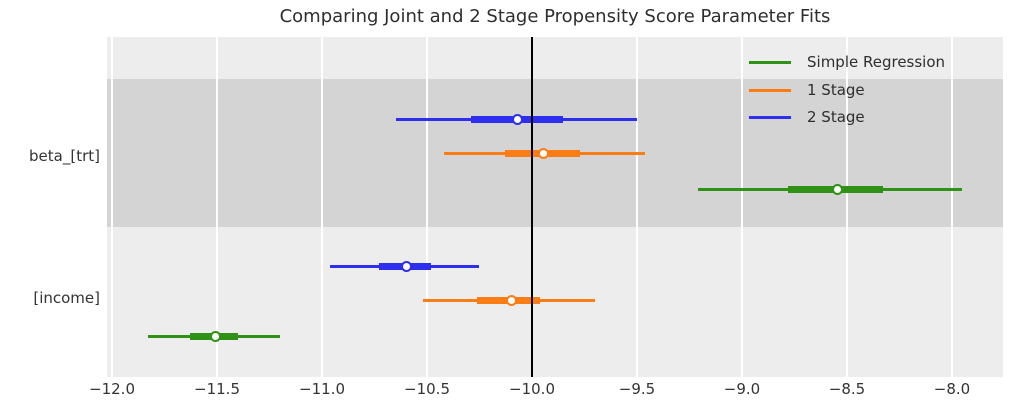  Describe the element at coordinates (952, 389) in the screenshot. I see `x-tick-label: −8.0` at that location.